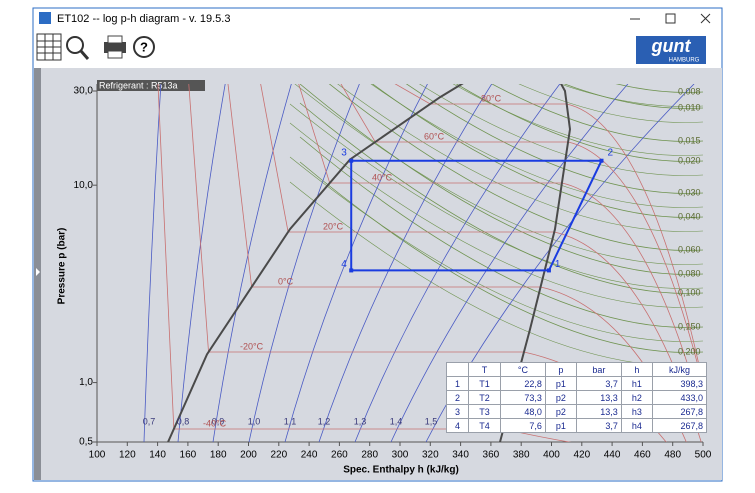 The height and width of the screenshot is (493, 755). I want to click on table-row: 1 T1 22,8 p1 3,7 h1 398,3, so click(577, 383).